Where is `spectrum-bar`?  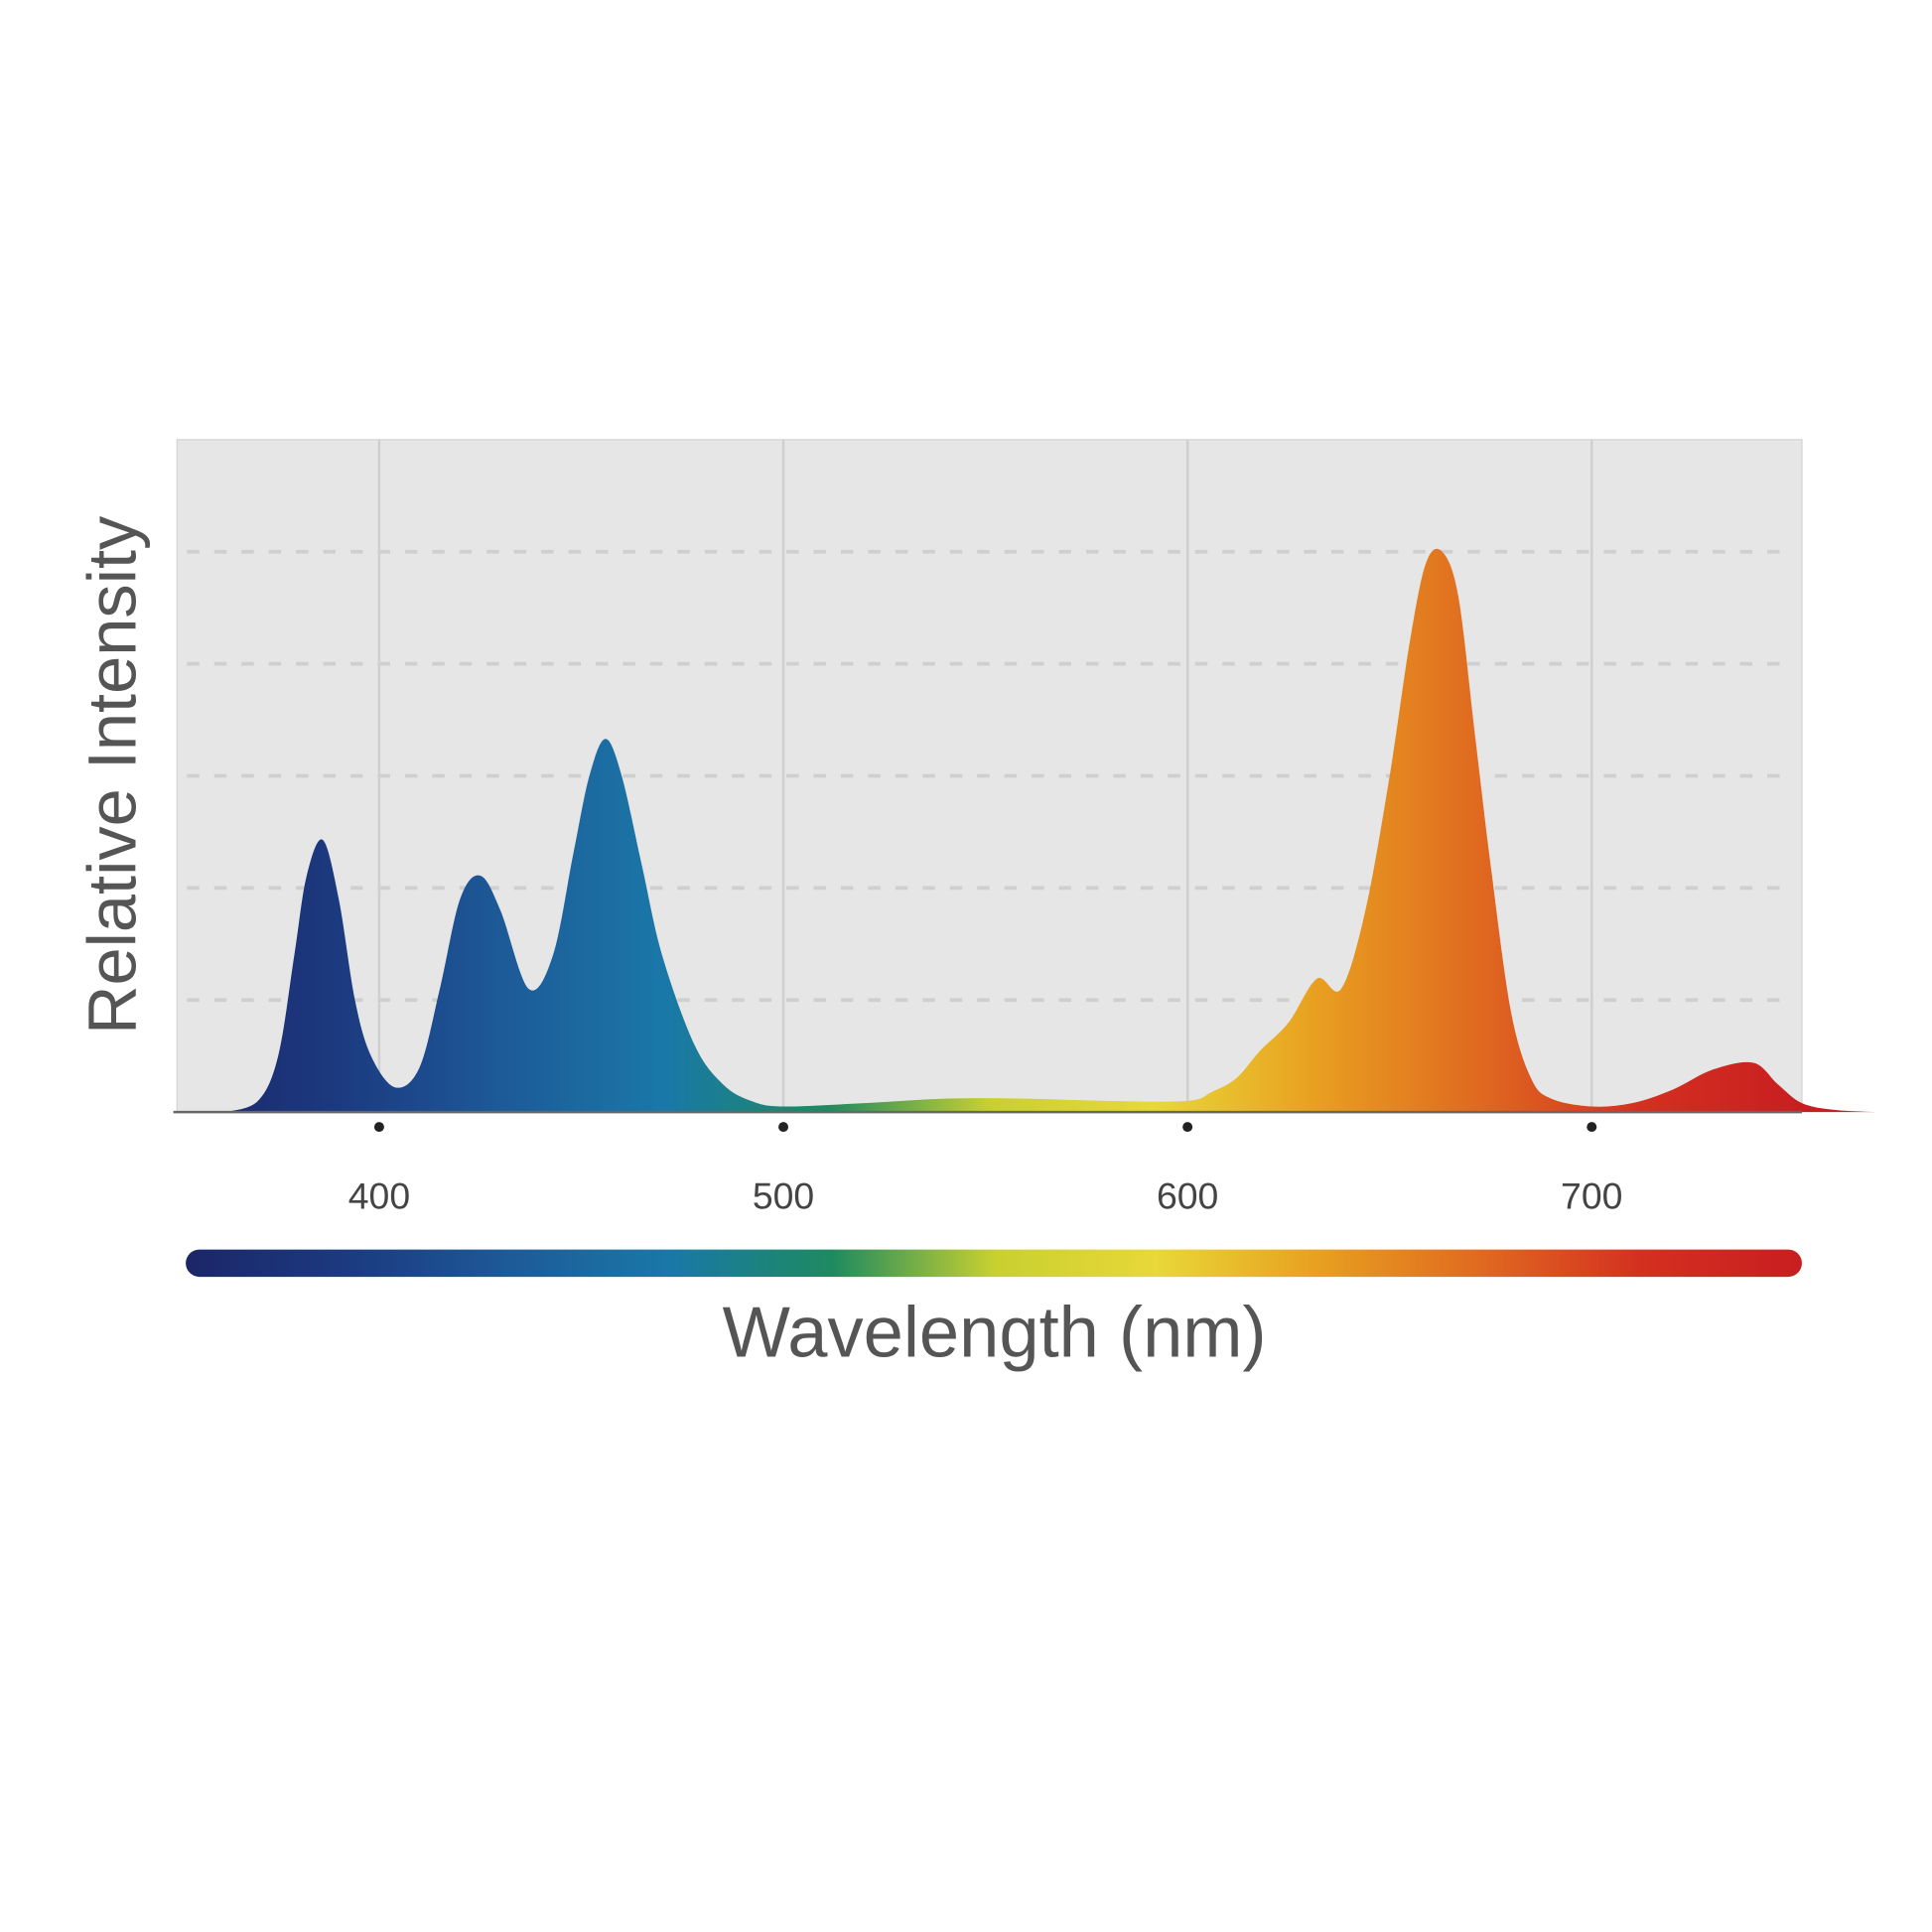
spectrum-bar is located at coordinates (994, 1263).